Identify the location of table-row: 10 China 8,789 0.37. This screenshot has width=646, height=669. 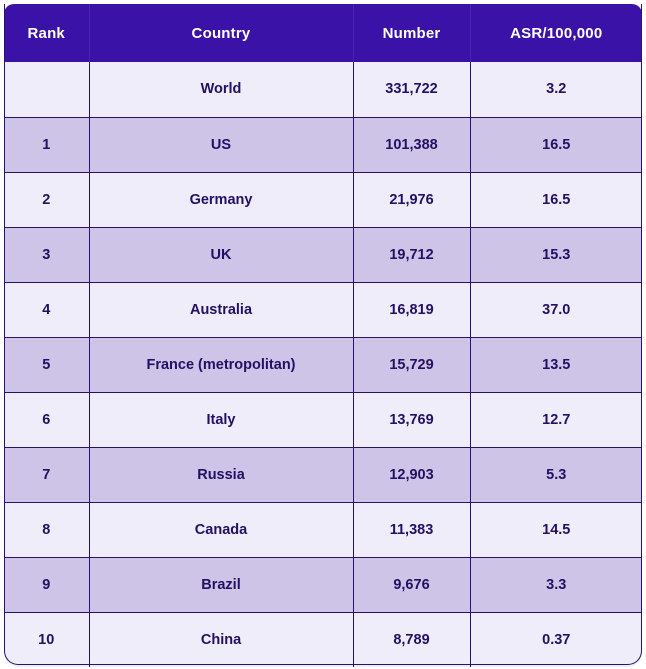
(323, 639).